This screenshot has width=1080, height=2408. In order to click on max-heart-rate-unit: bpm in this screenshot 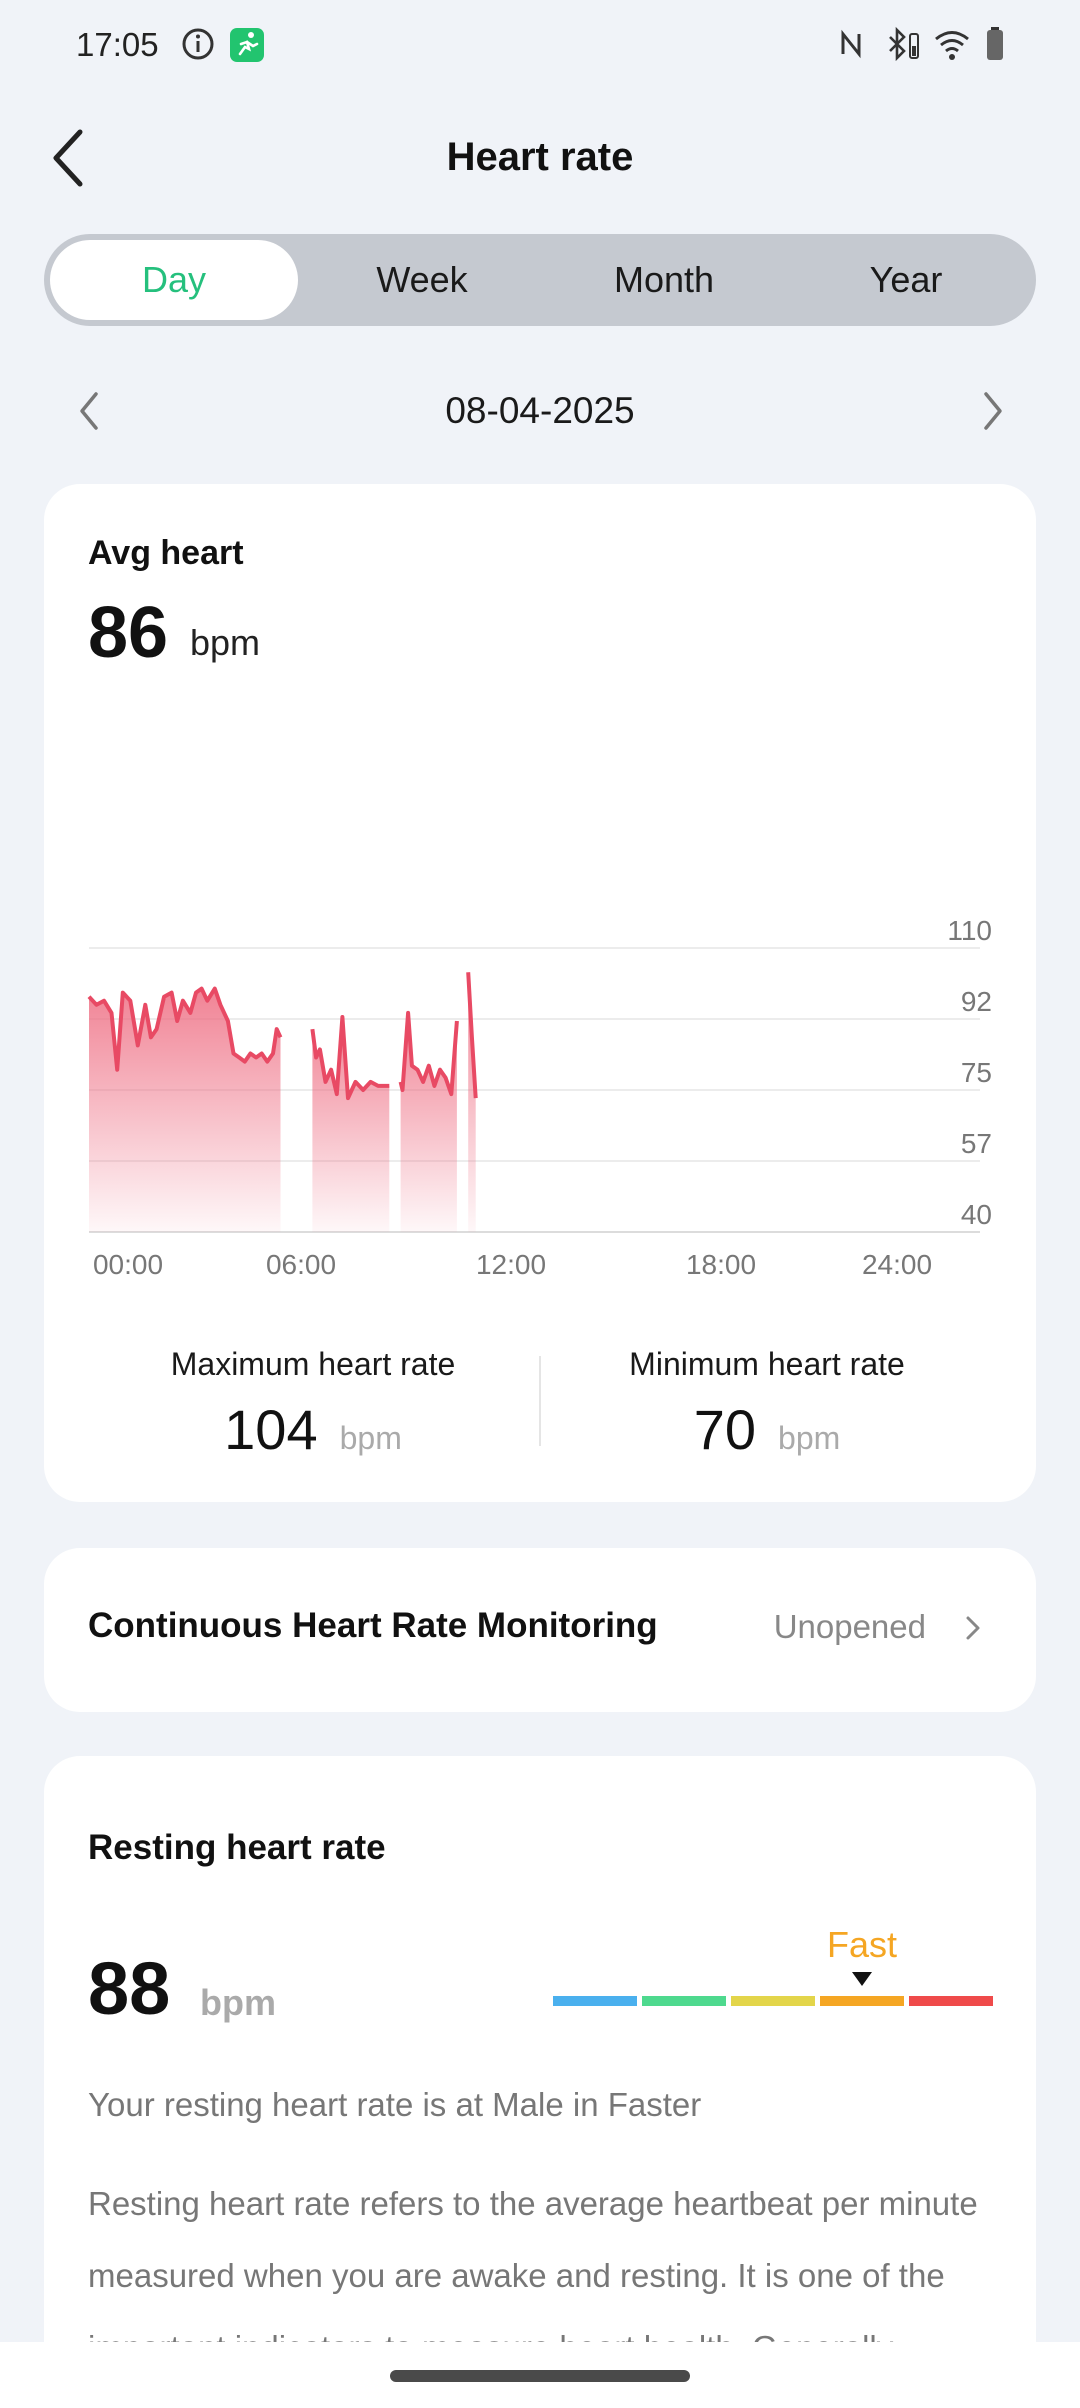, I will do `click(370, 1438)`.